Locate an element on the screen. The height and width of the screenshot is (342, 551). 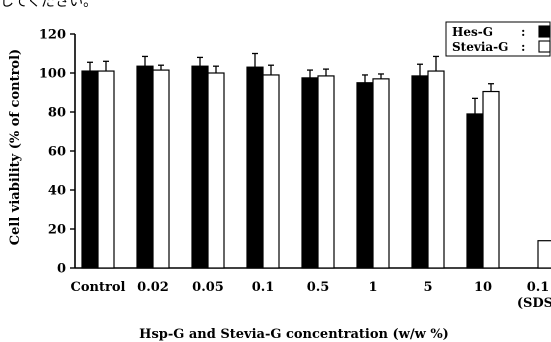
y-tick-label: 80 is located at coordinates (57, 113).